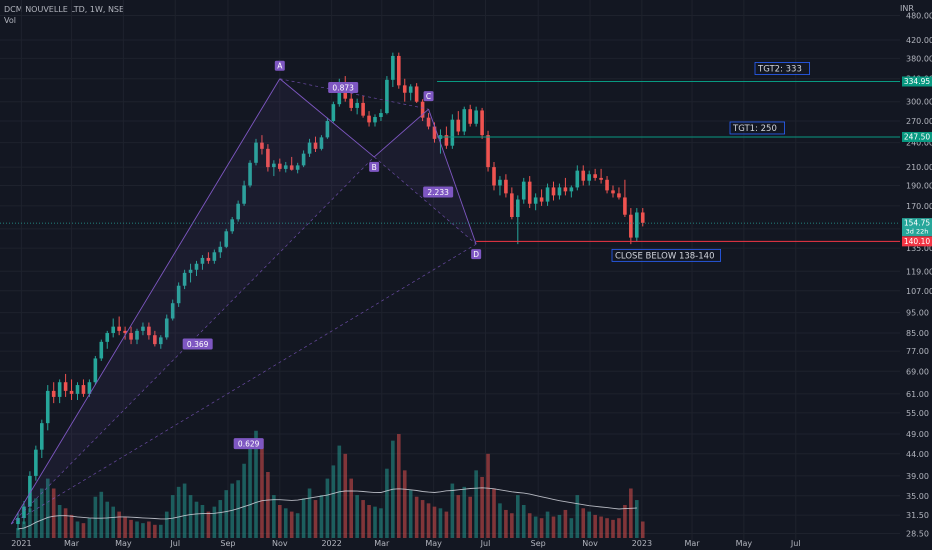  I want to click on x-tick-label: Mar, so click(72, 543).